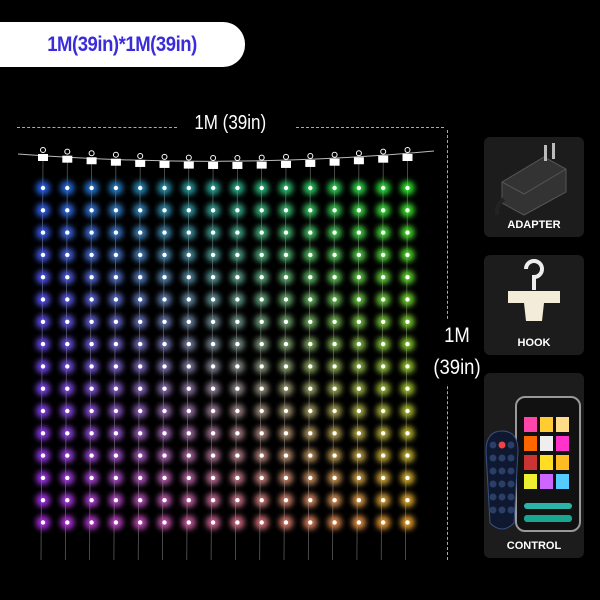 This screenshot has height=600, width=600. I want to click on power-adapter-icon, so click(530, 179).